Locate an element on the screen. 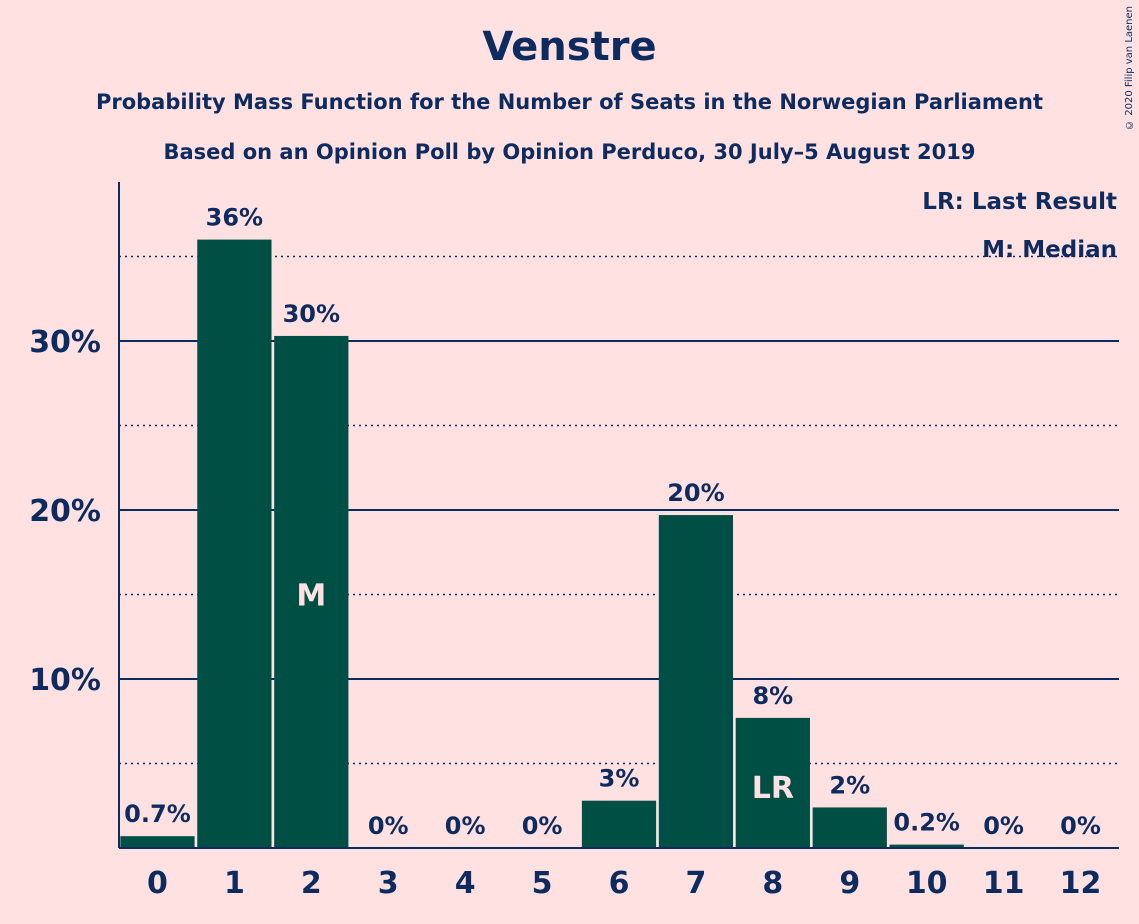 This screenshot has width=1139, height=924. y-tick-label: 10% is located at coordinates (65, 680).